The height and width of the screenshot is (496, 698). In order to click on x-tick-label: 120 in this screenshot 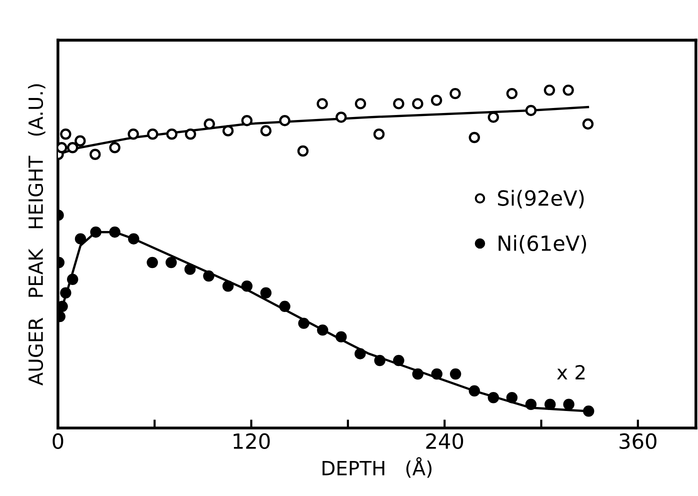, I will do `click(252, 441)`.